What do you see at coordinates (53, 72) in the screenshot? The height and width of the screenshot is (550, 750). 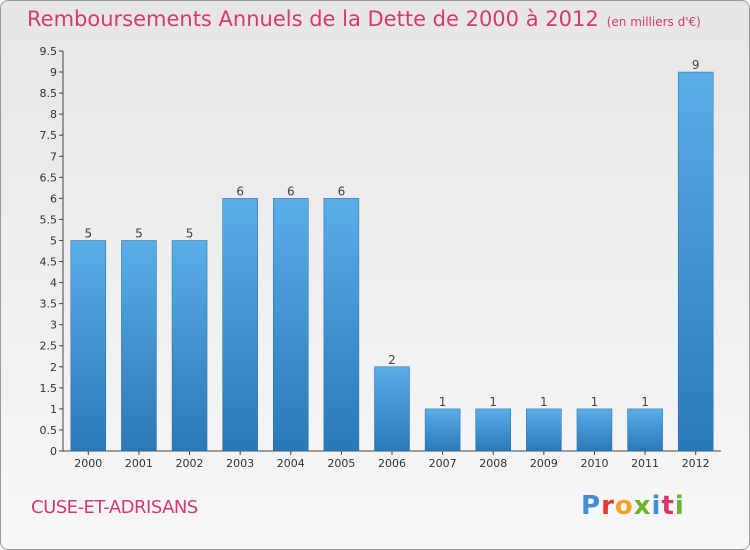 I see `y-tick-label: 9` at bounding box center [53, 72].